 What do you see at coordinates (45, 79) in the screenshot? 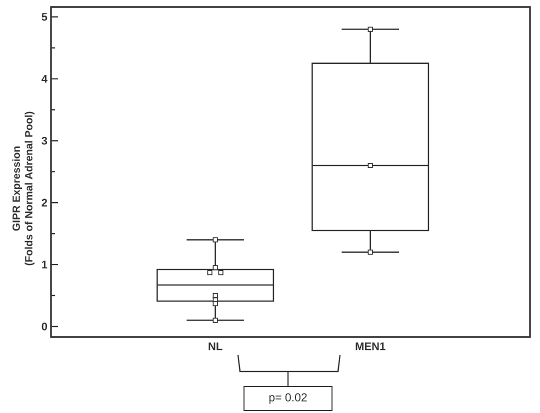
I see `y-tick-label: 4` at bounding box center [45, 79].